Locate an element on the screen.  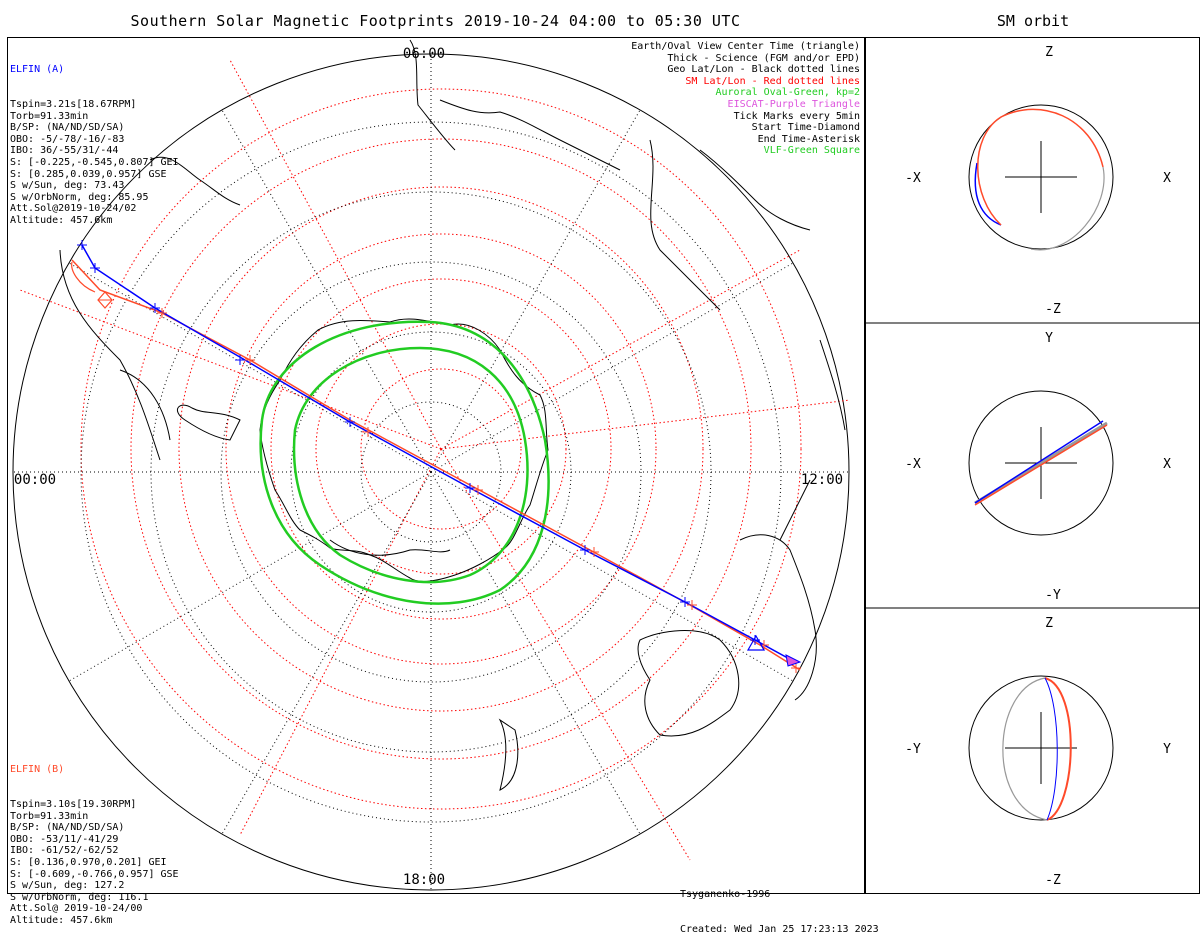
legend-entry: SM Lat/Lon - Red dotted lines is located at coordinates (772, 81).